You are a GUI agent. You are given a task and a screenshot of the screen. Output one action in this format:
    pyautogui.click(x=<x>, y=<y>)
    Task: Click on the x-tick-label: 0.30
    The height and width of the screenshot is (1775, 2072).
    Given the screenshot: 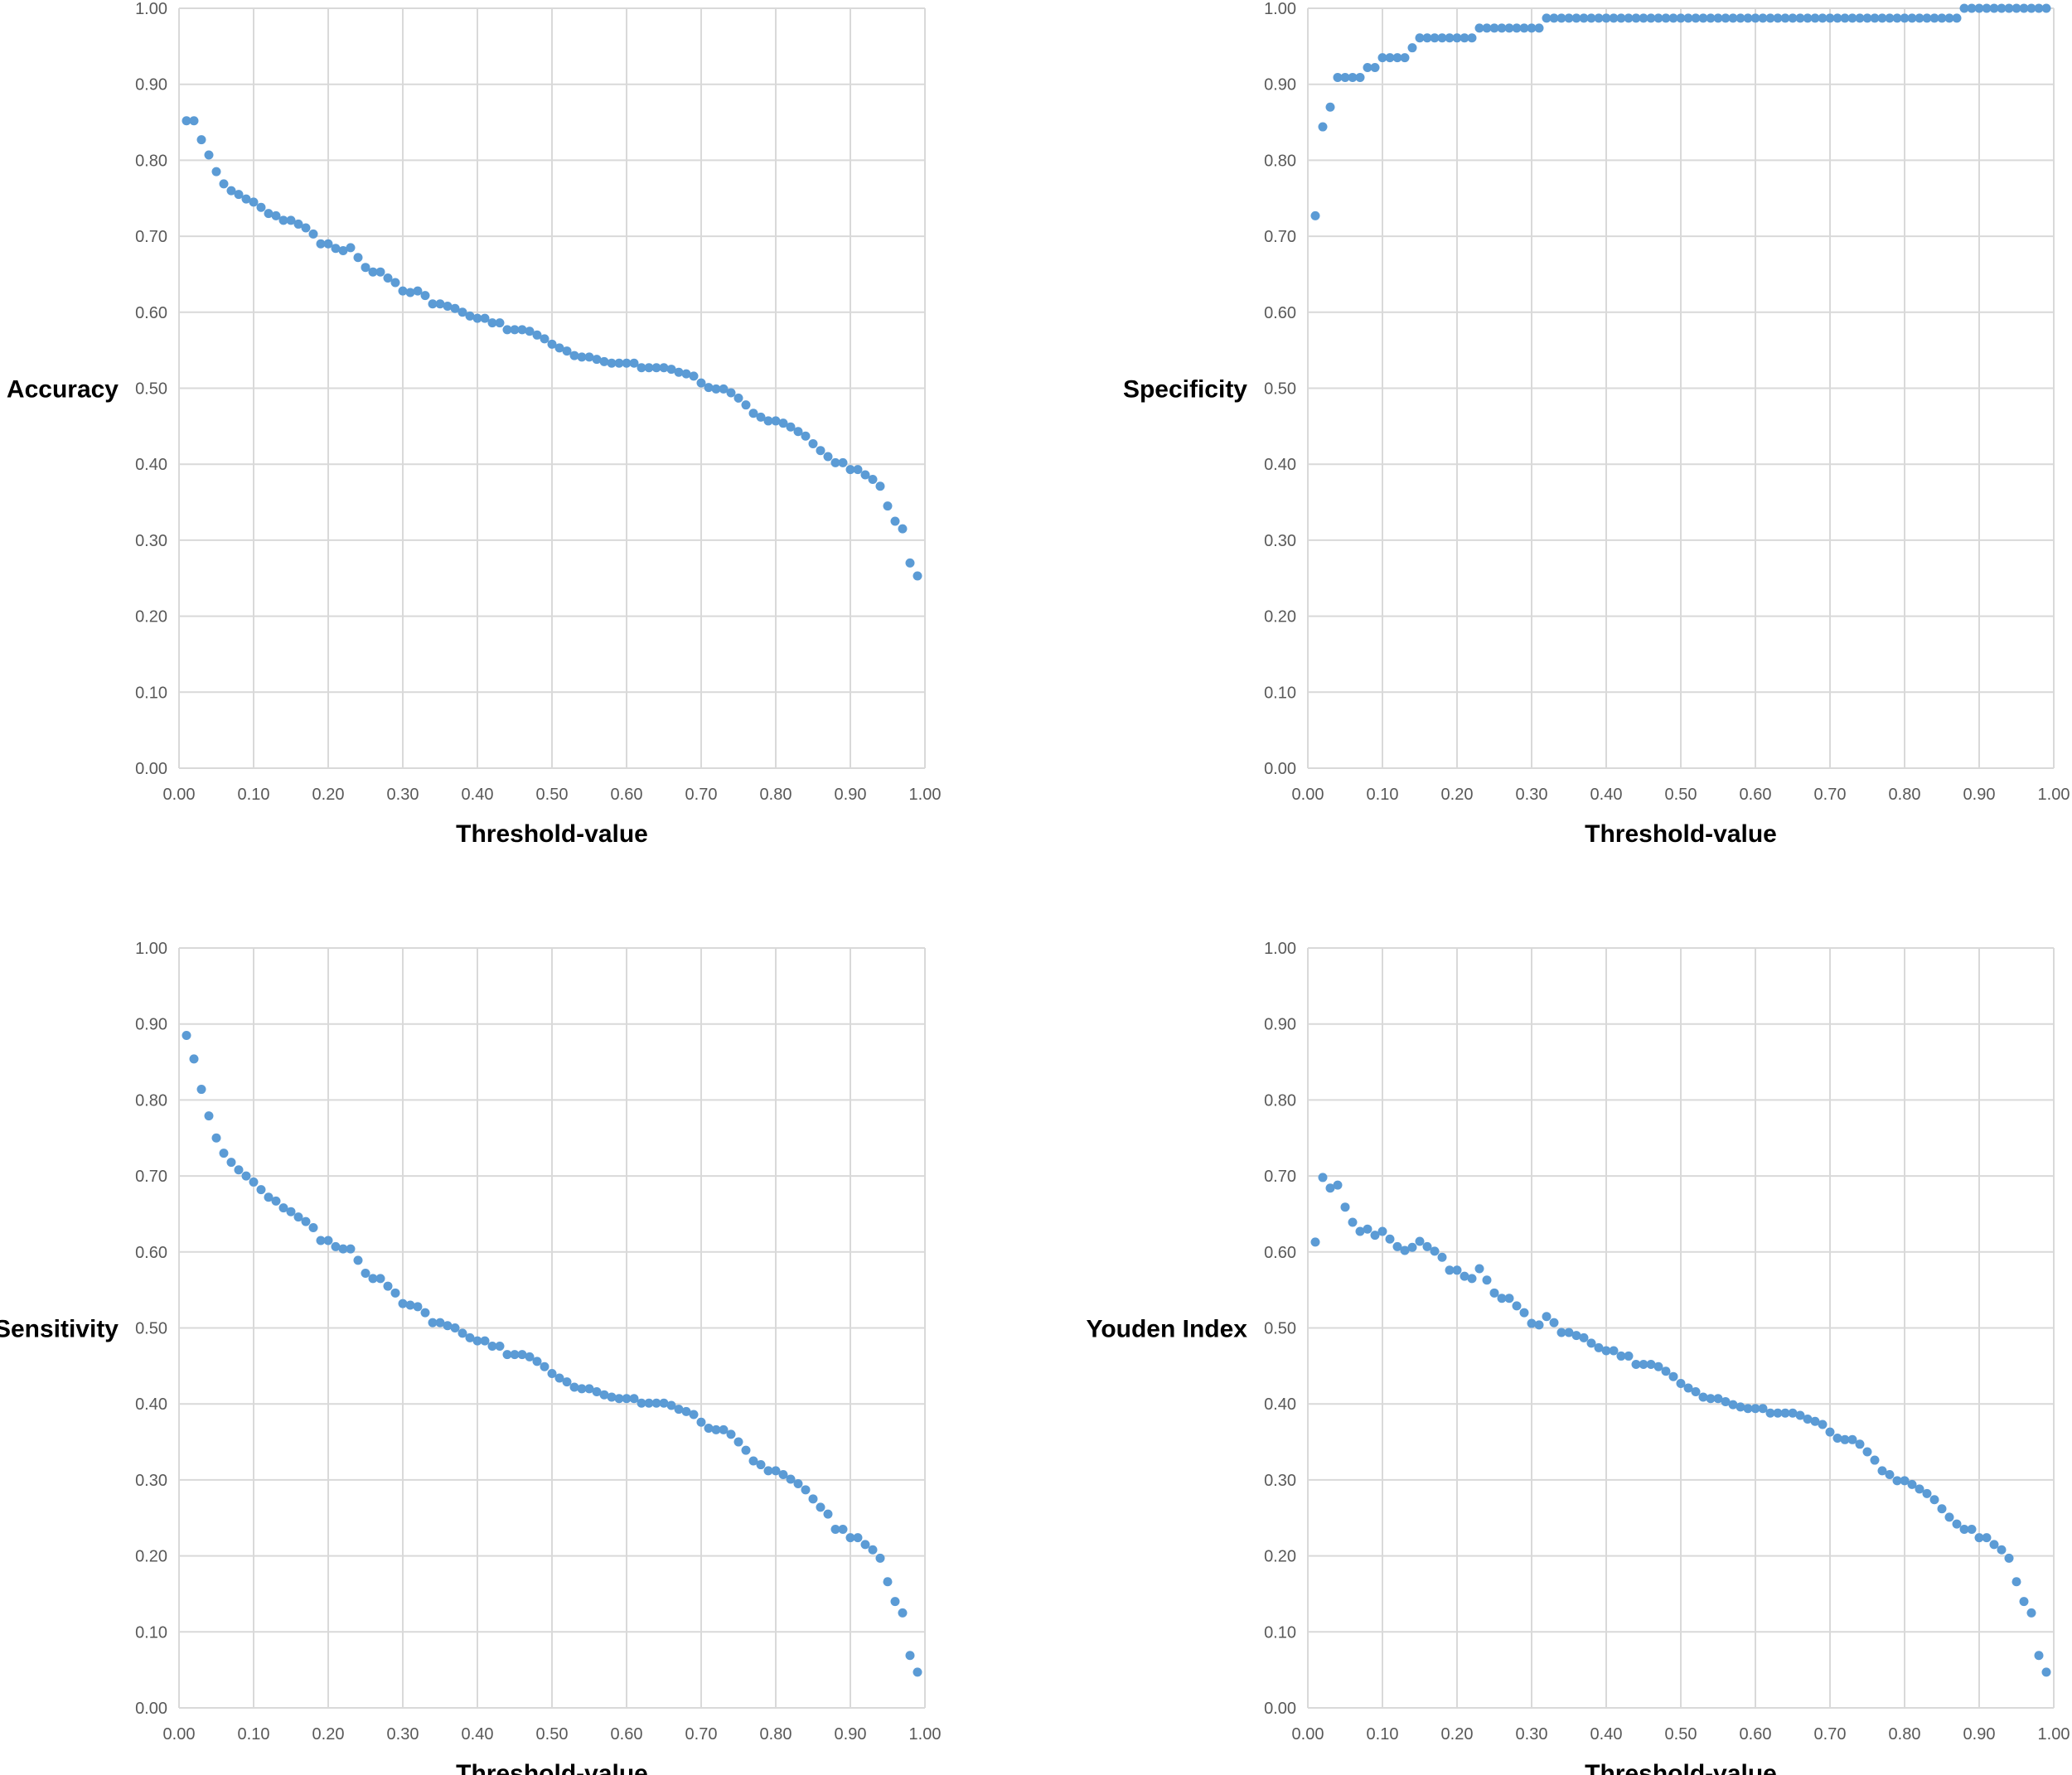 What is the action you would take?
    pyautogui.click(x=1532, y=795)
    